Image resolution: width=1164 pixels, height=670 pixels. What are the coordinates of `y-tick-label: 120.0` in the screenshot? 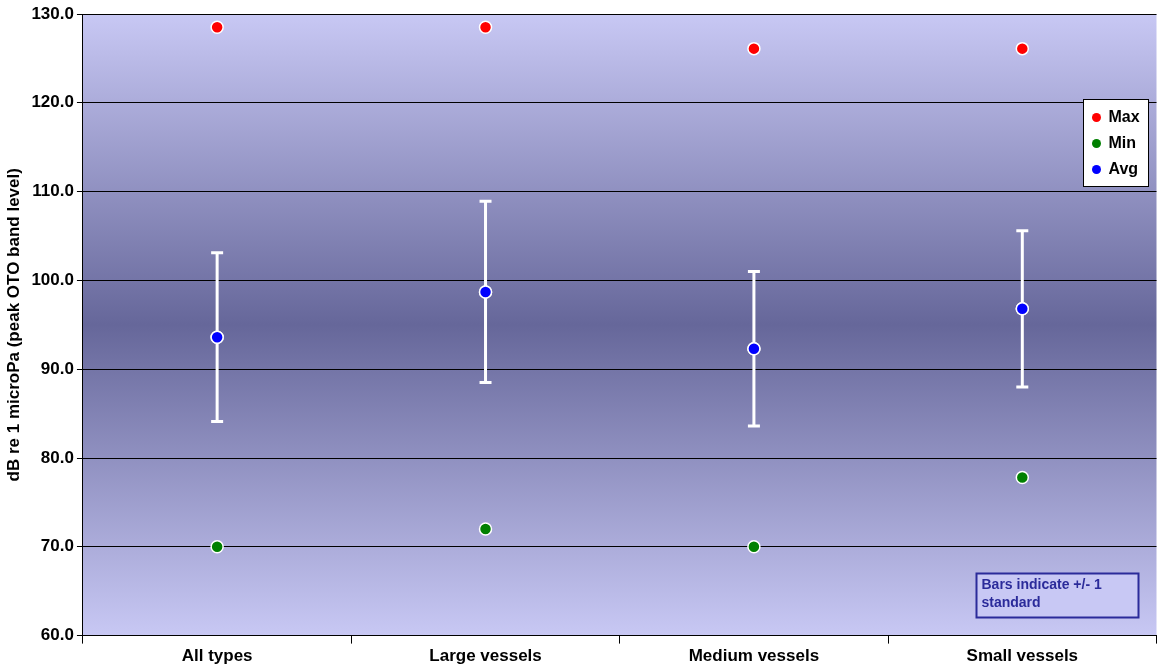 It's located at (52, 102).